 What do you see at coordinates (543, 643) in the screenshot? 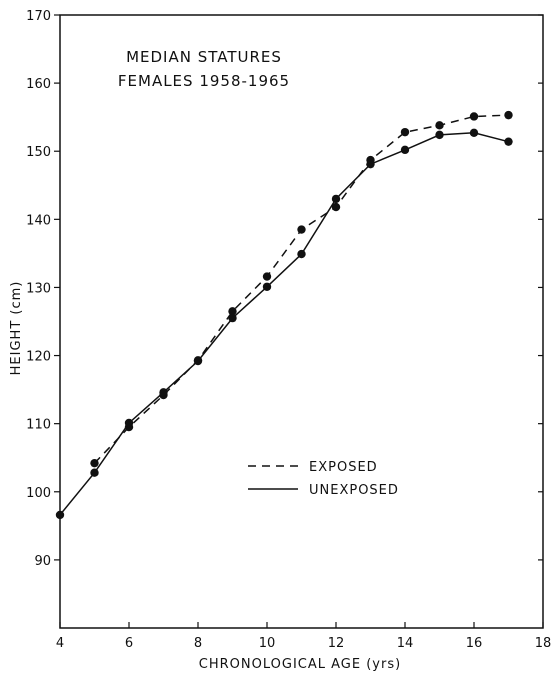
I see `x-tick-label: 18` at bounding box center [543, 643].